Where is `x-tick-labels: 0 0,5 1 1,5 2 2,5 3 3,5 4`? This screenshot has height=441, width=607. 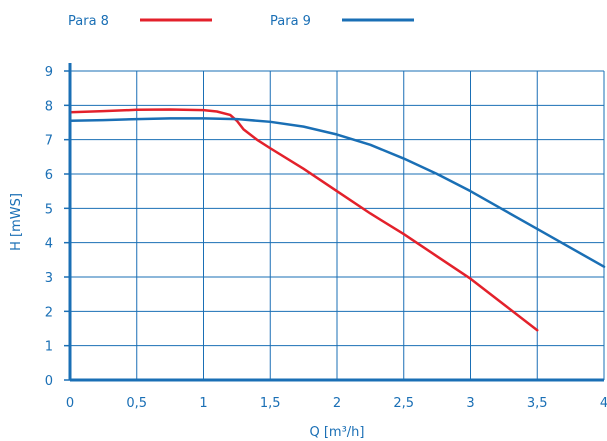
x-tick-labels: 0 0,5 1 1,5 2 2,5 3 3,5 4 is located at coordinates (336, 403).